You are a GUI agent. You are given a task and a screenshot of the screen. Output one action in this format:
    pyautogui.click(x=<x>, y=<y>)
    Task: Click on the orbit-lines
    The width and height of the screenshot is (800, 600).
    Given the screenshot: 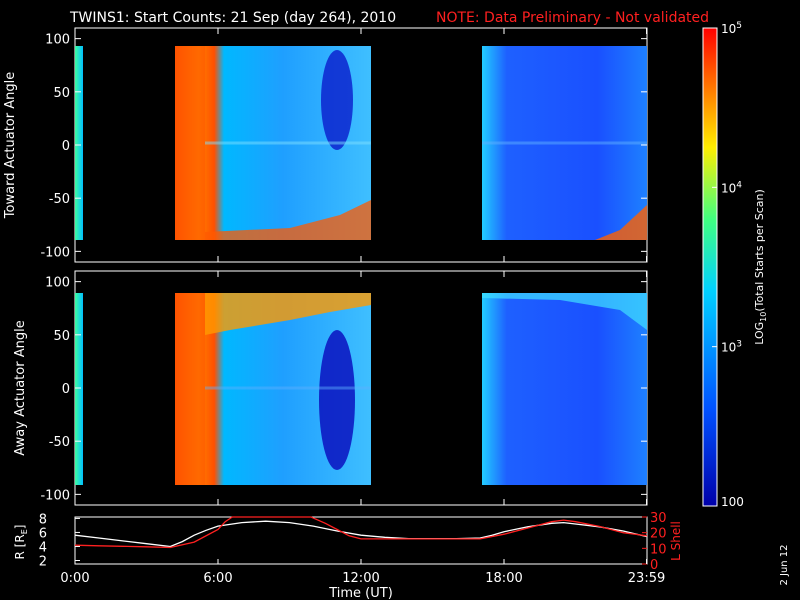 What is the action you would take?
    pyautogui.click(x=361, y=532)
    